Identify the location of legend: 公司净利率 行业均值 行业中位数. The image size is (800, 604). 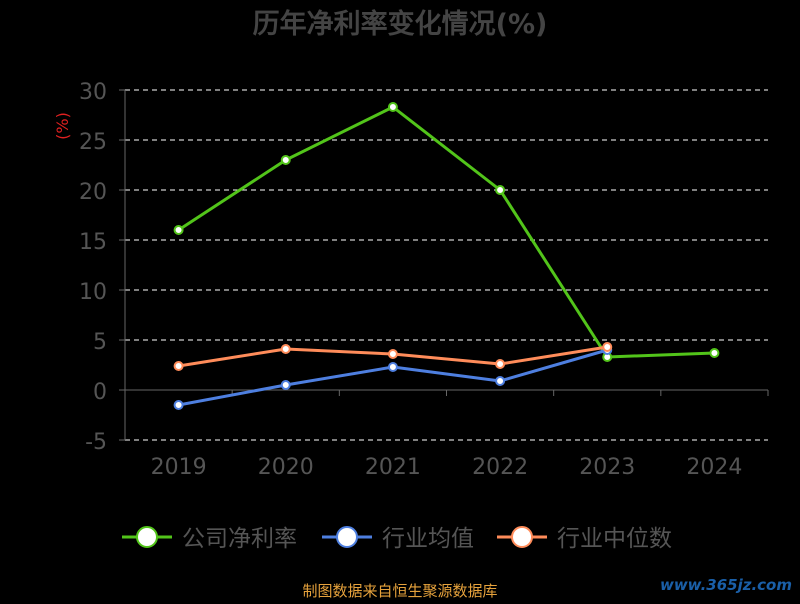
(397, 539).